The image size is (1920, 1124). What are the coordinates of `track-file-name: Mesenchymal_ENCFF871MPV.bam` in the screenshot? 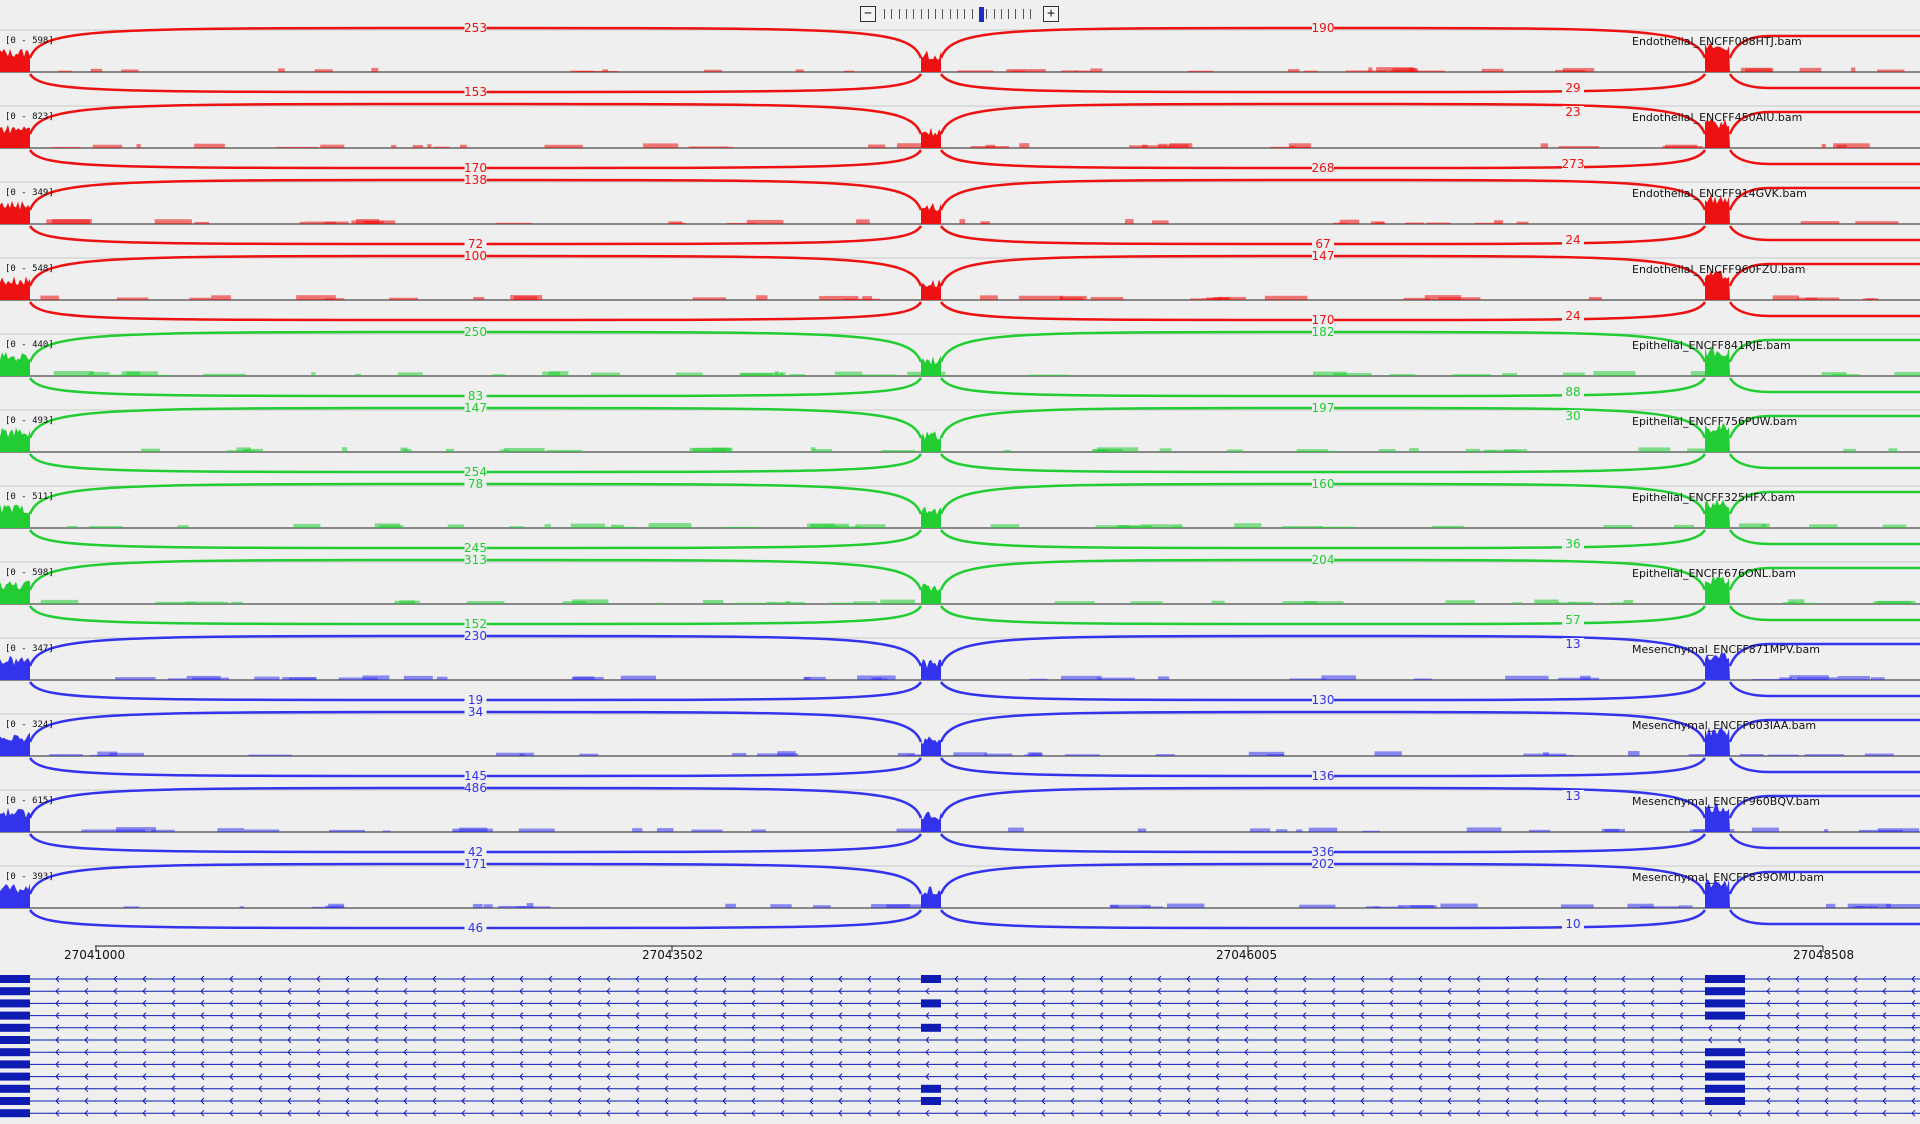 It's located at (1726, 649).